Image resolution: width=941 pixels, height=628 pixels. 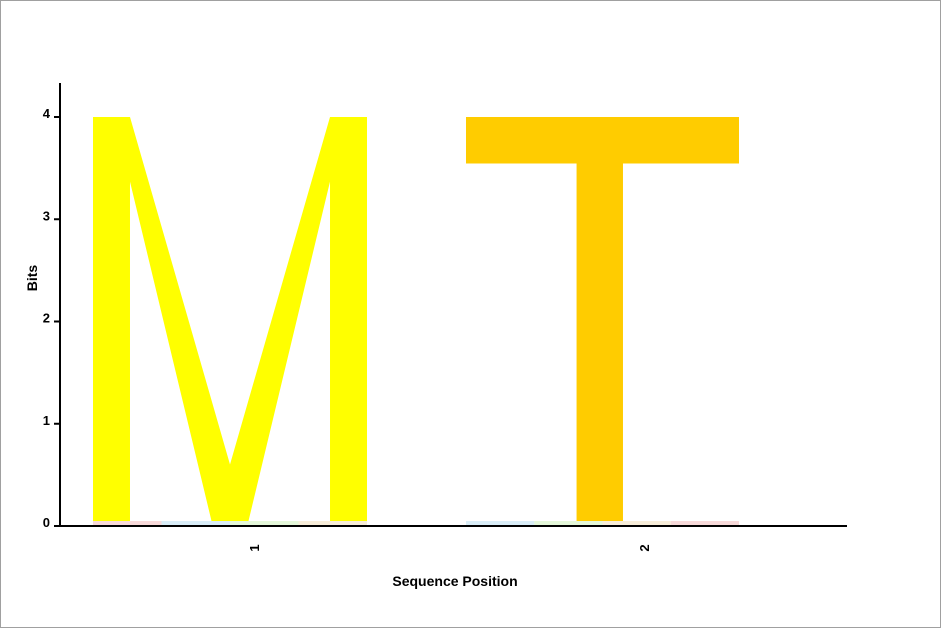 What do you see at coordinates (644, 547) in the screenshot?
I see `x-tick-label: 2` at bounding box center [644, 547].